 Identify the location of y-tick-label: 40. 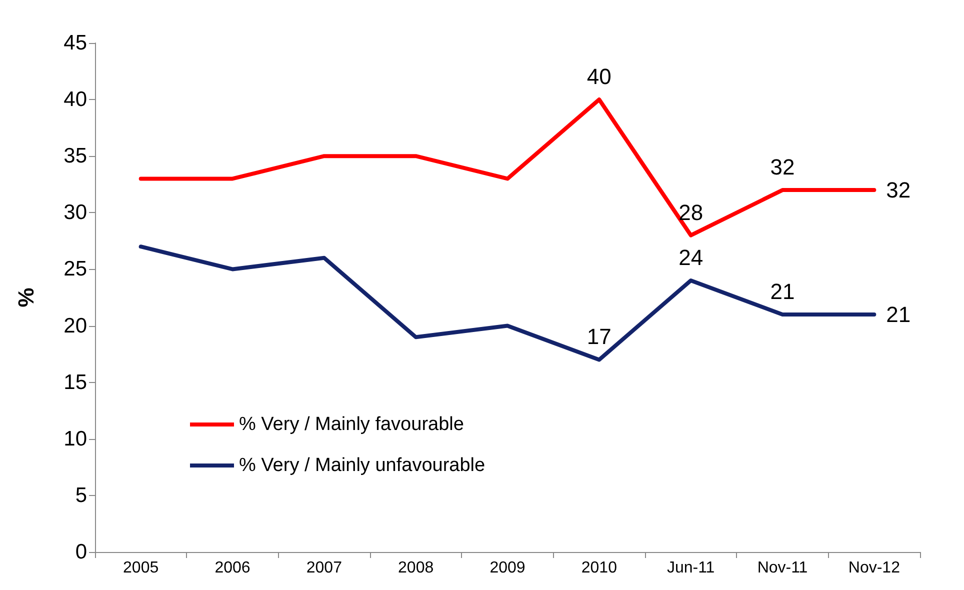
(75, 100).